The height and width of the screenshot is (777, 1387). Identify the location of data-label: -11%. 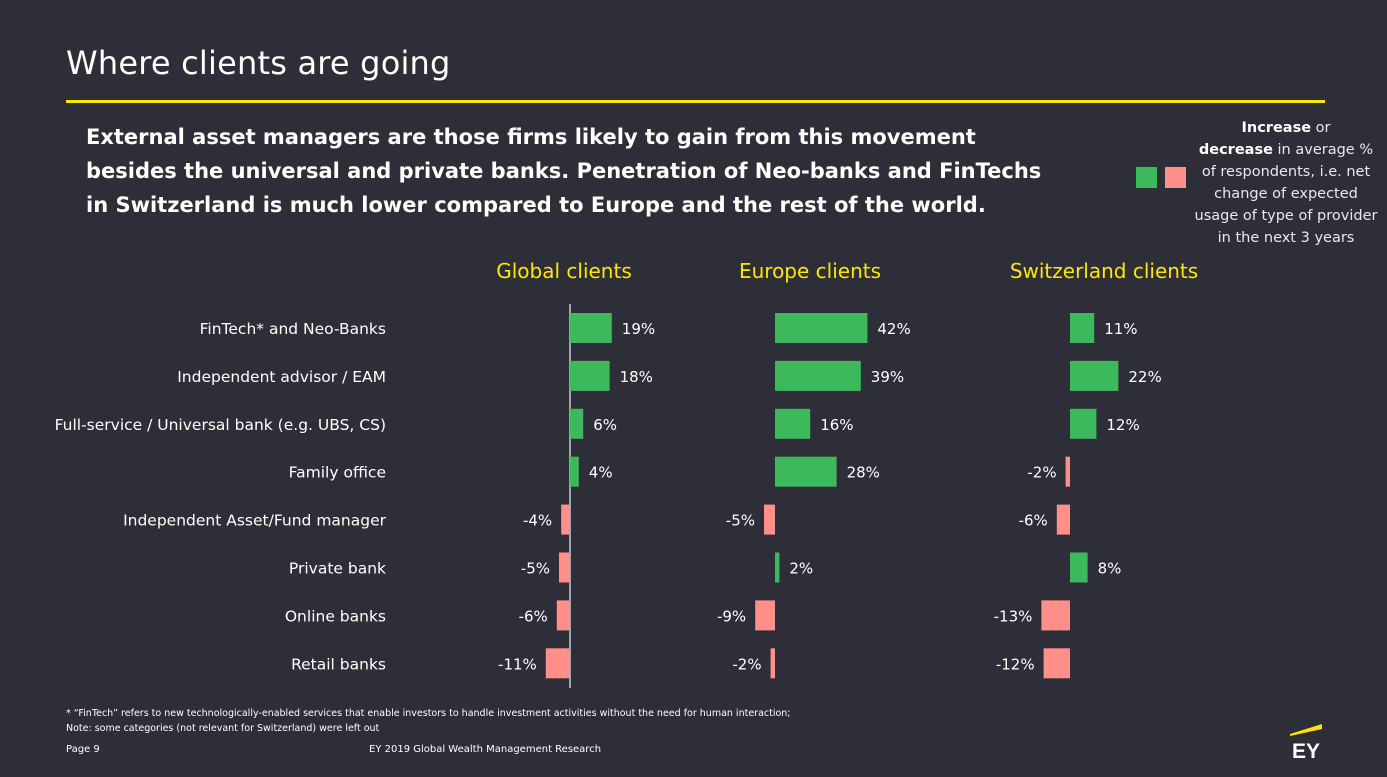
(517, 664).